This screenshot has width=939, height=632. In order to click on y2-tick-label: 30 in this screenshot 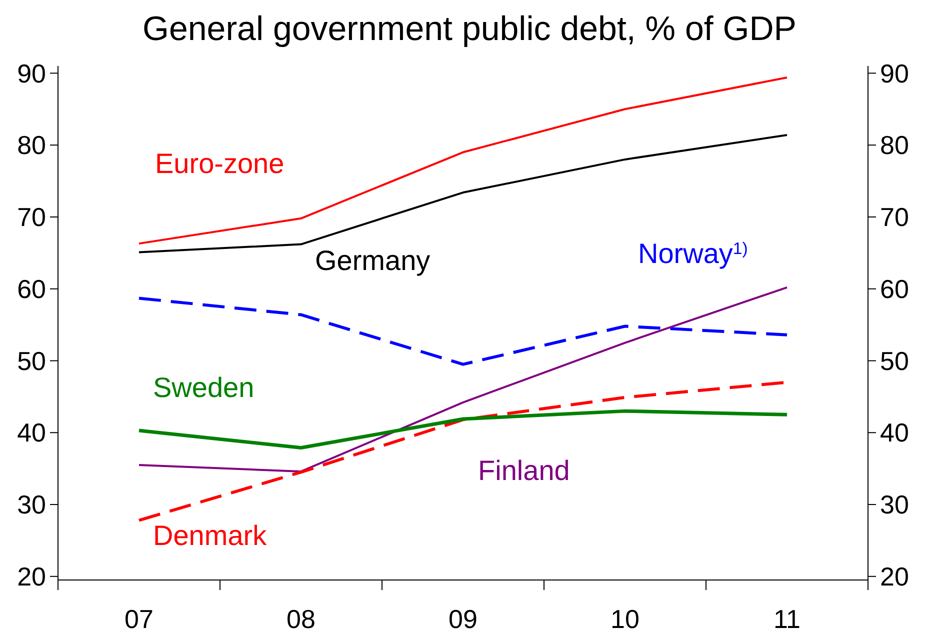, I will do `click(894, 505)`.